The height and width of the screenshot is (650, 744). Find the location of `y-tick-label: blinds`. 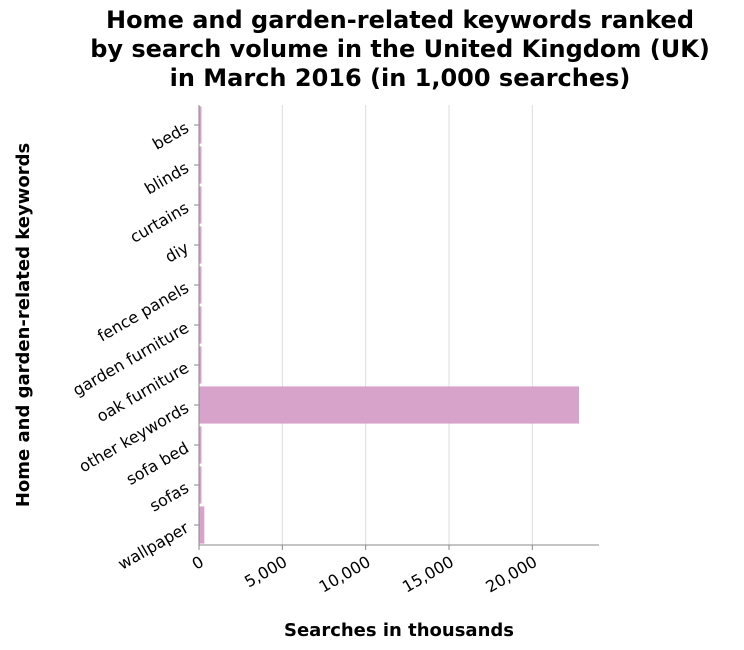

y-tick-label: blinds is located at coordinates (166, 178).